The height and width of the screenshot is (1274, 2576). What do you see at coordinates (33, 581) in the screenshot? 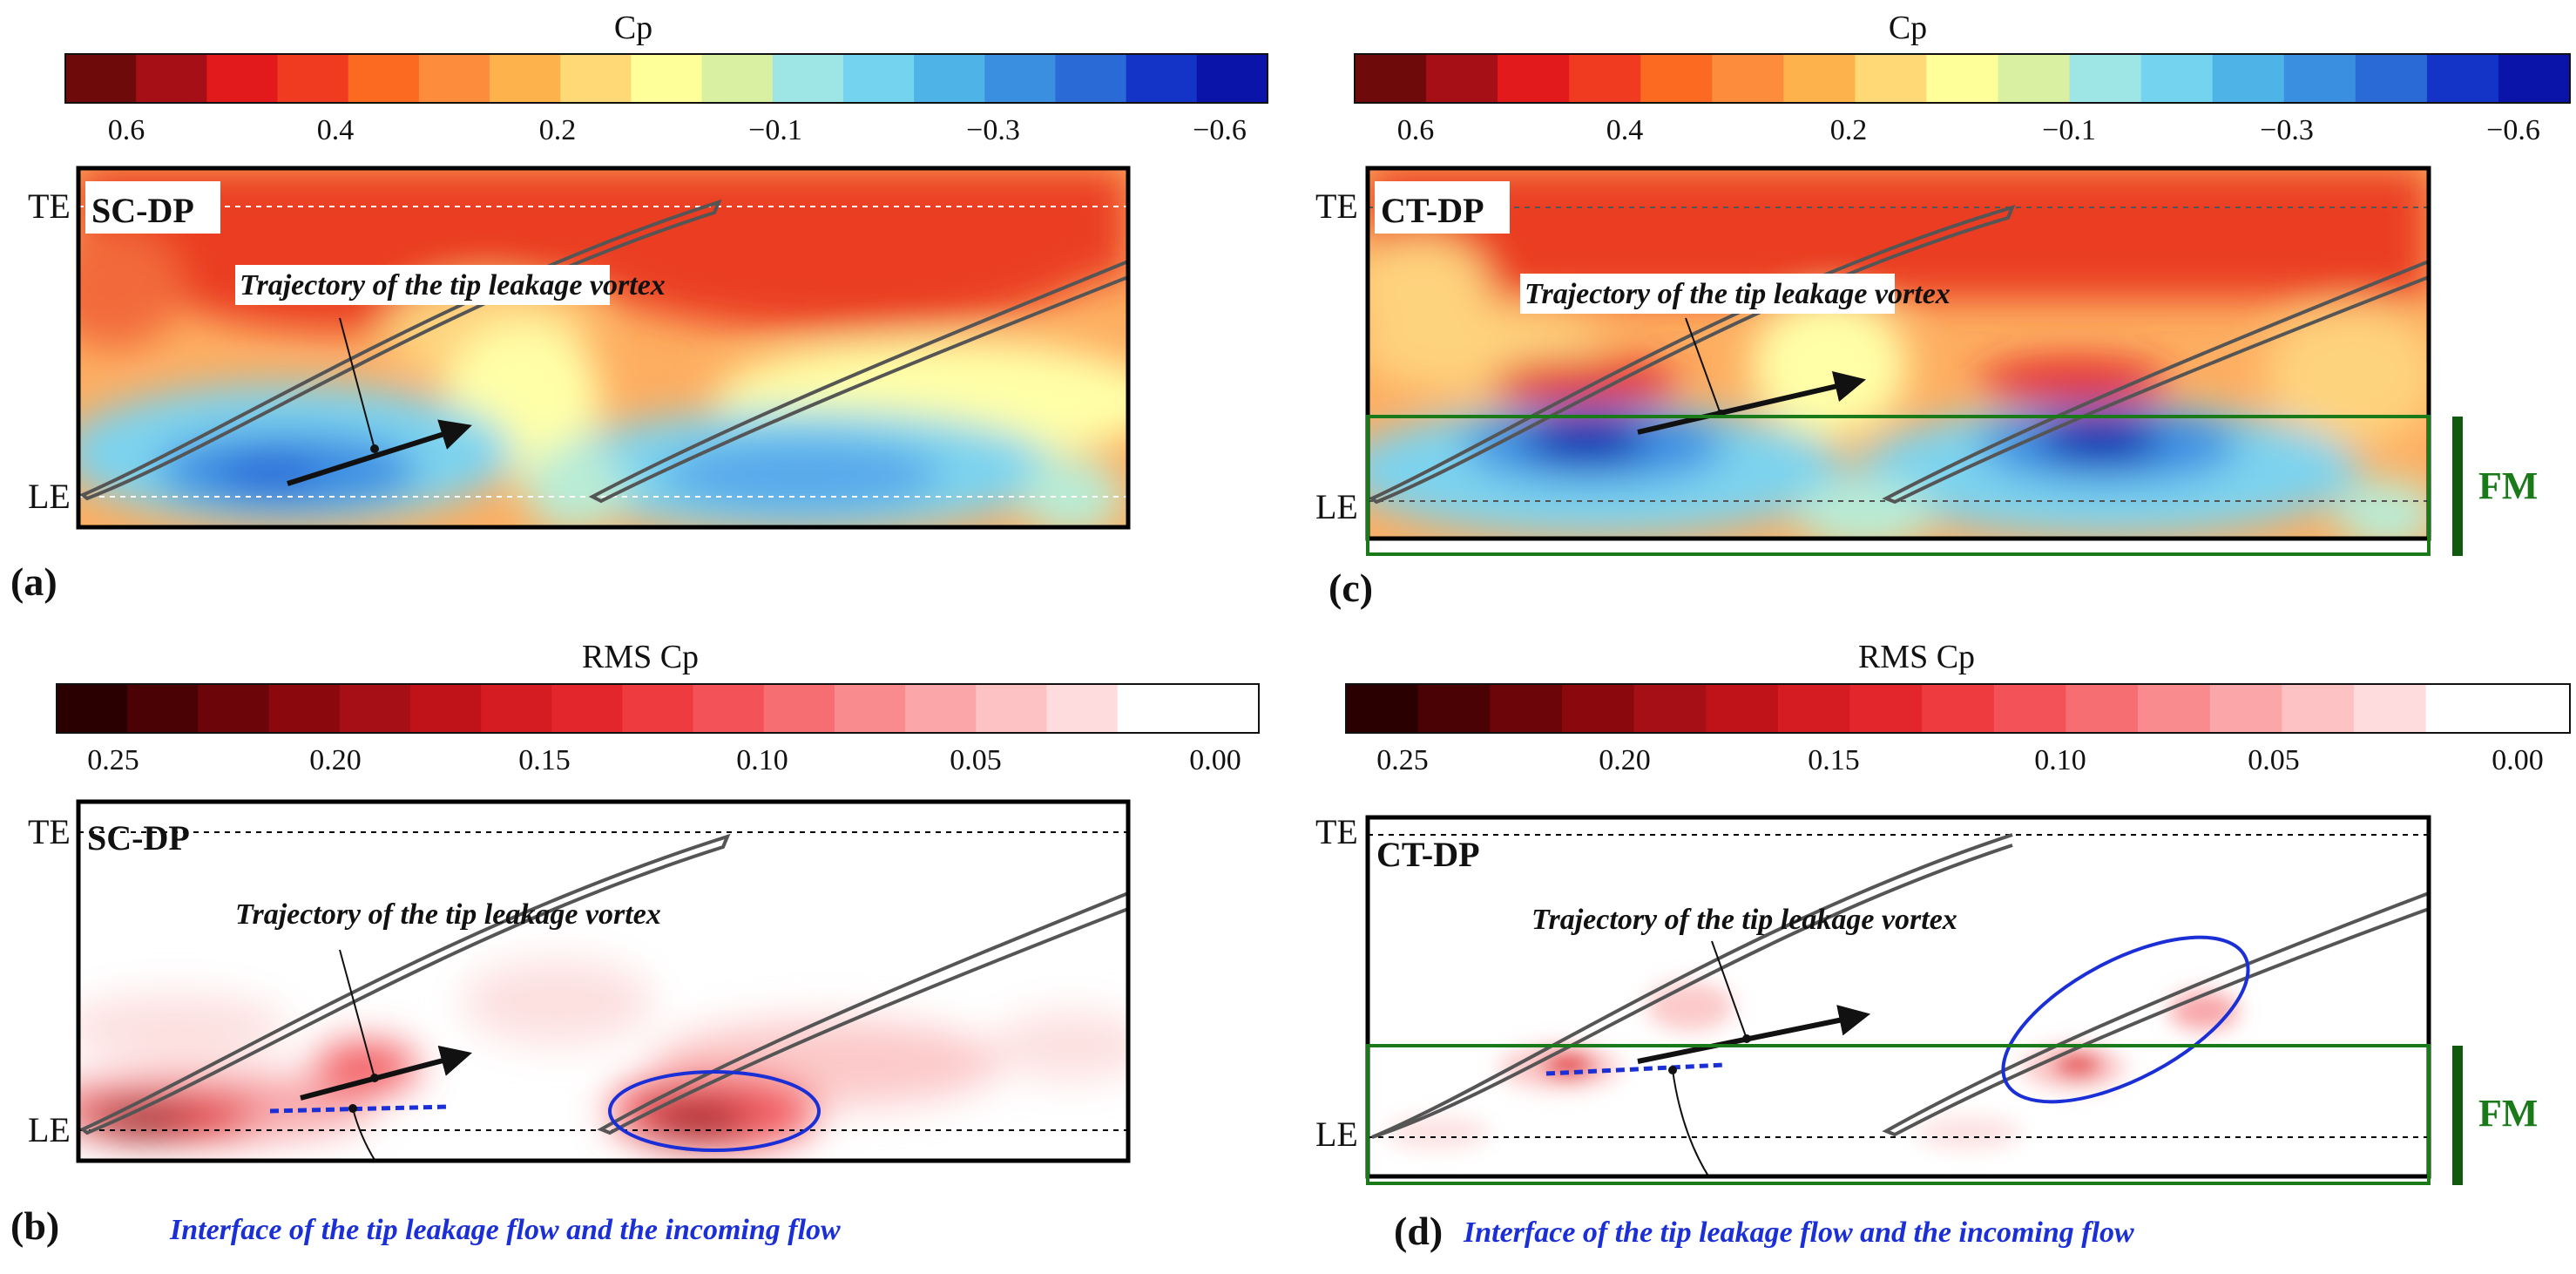
I see `panel-letter-a: (a)` at bounding box center [33, 581].